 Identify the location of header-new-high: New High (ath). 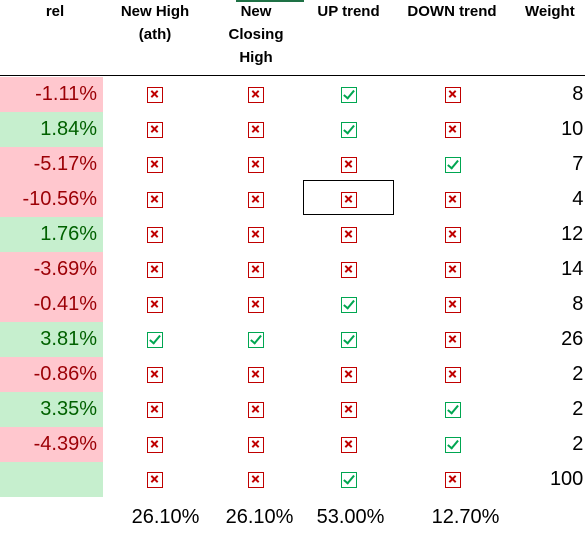
(155, 23).